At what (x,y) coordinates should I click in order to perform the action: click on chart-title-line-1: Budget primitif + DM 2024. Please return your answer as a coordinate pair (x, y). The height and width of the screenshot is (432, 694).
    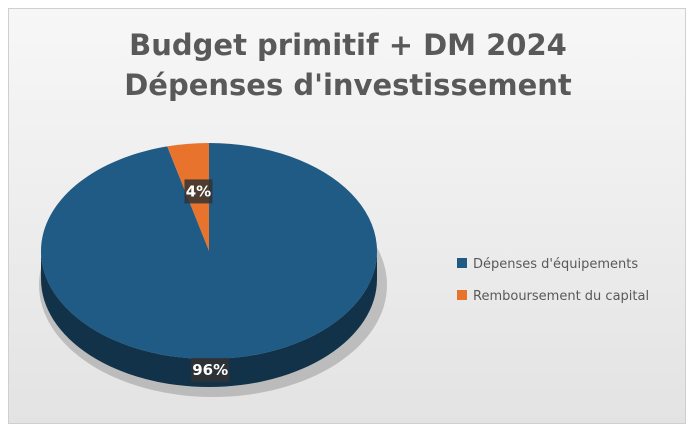
    Looking at the image, I should click on (348, 45).